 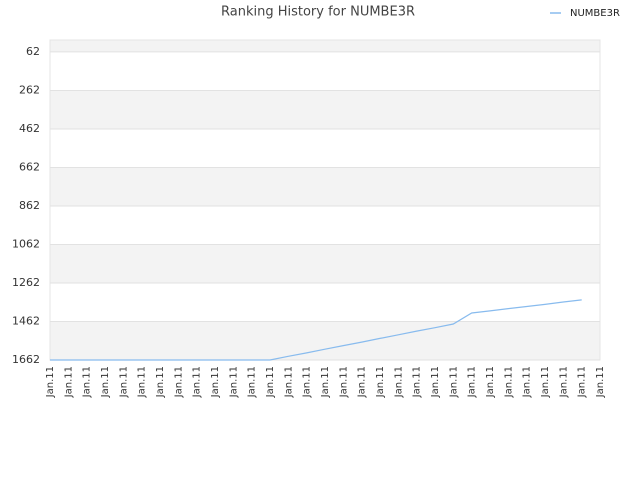 What do you see at coordinates (29, 166) in the screenshot?
I see `y-tick-label: 662` at bounding box center [29, 166].